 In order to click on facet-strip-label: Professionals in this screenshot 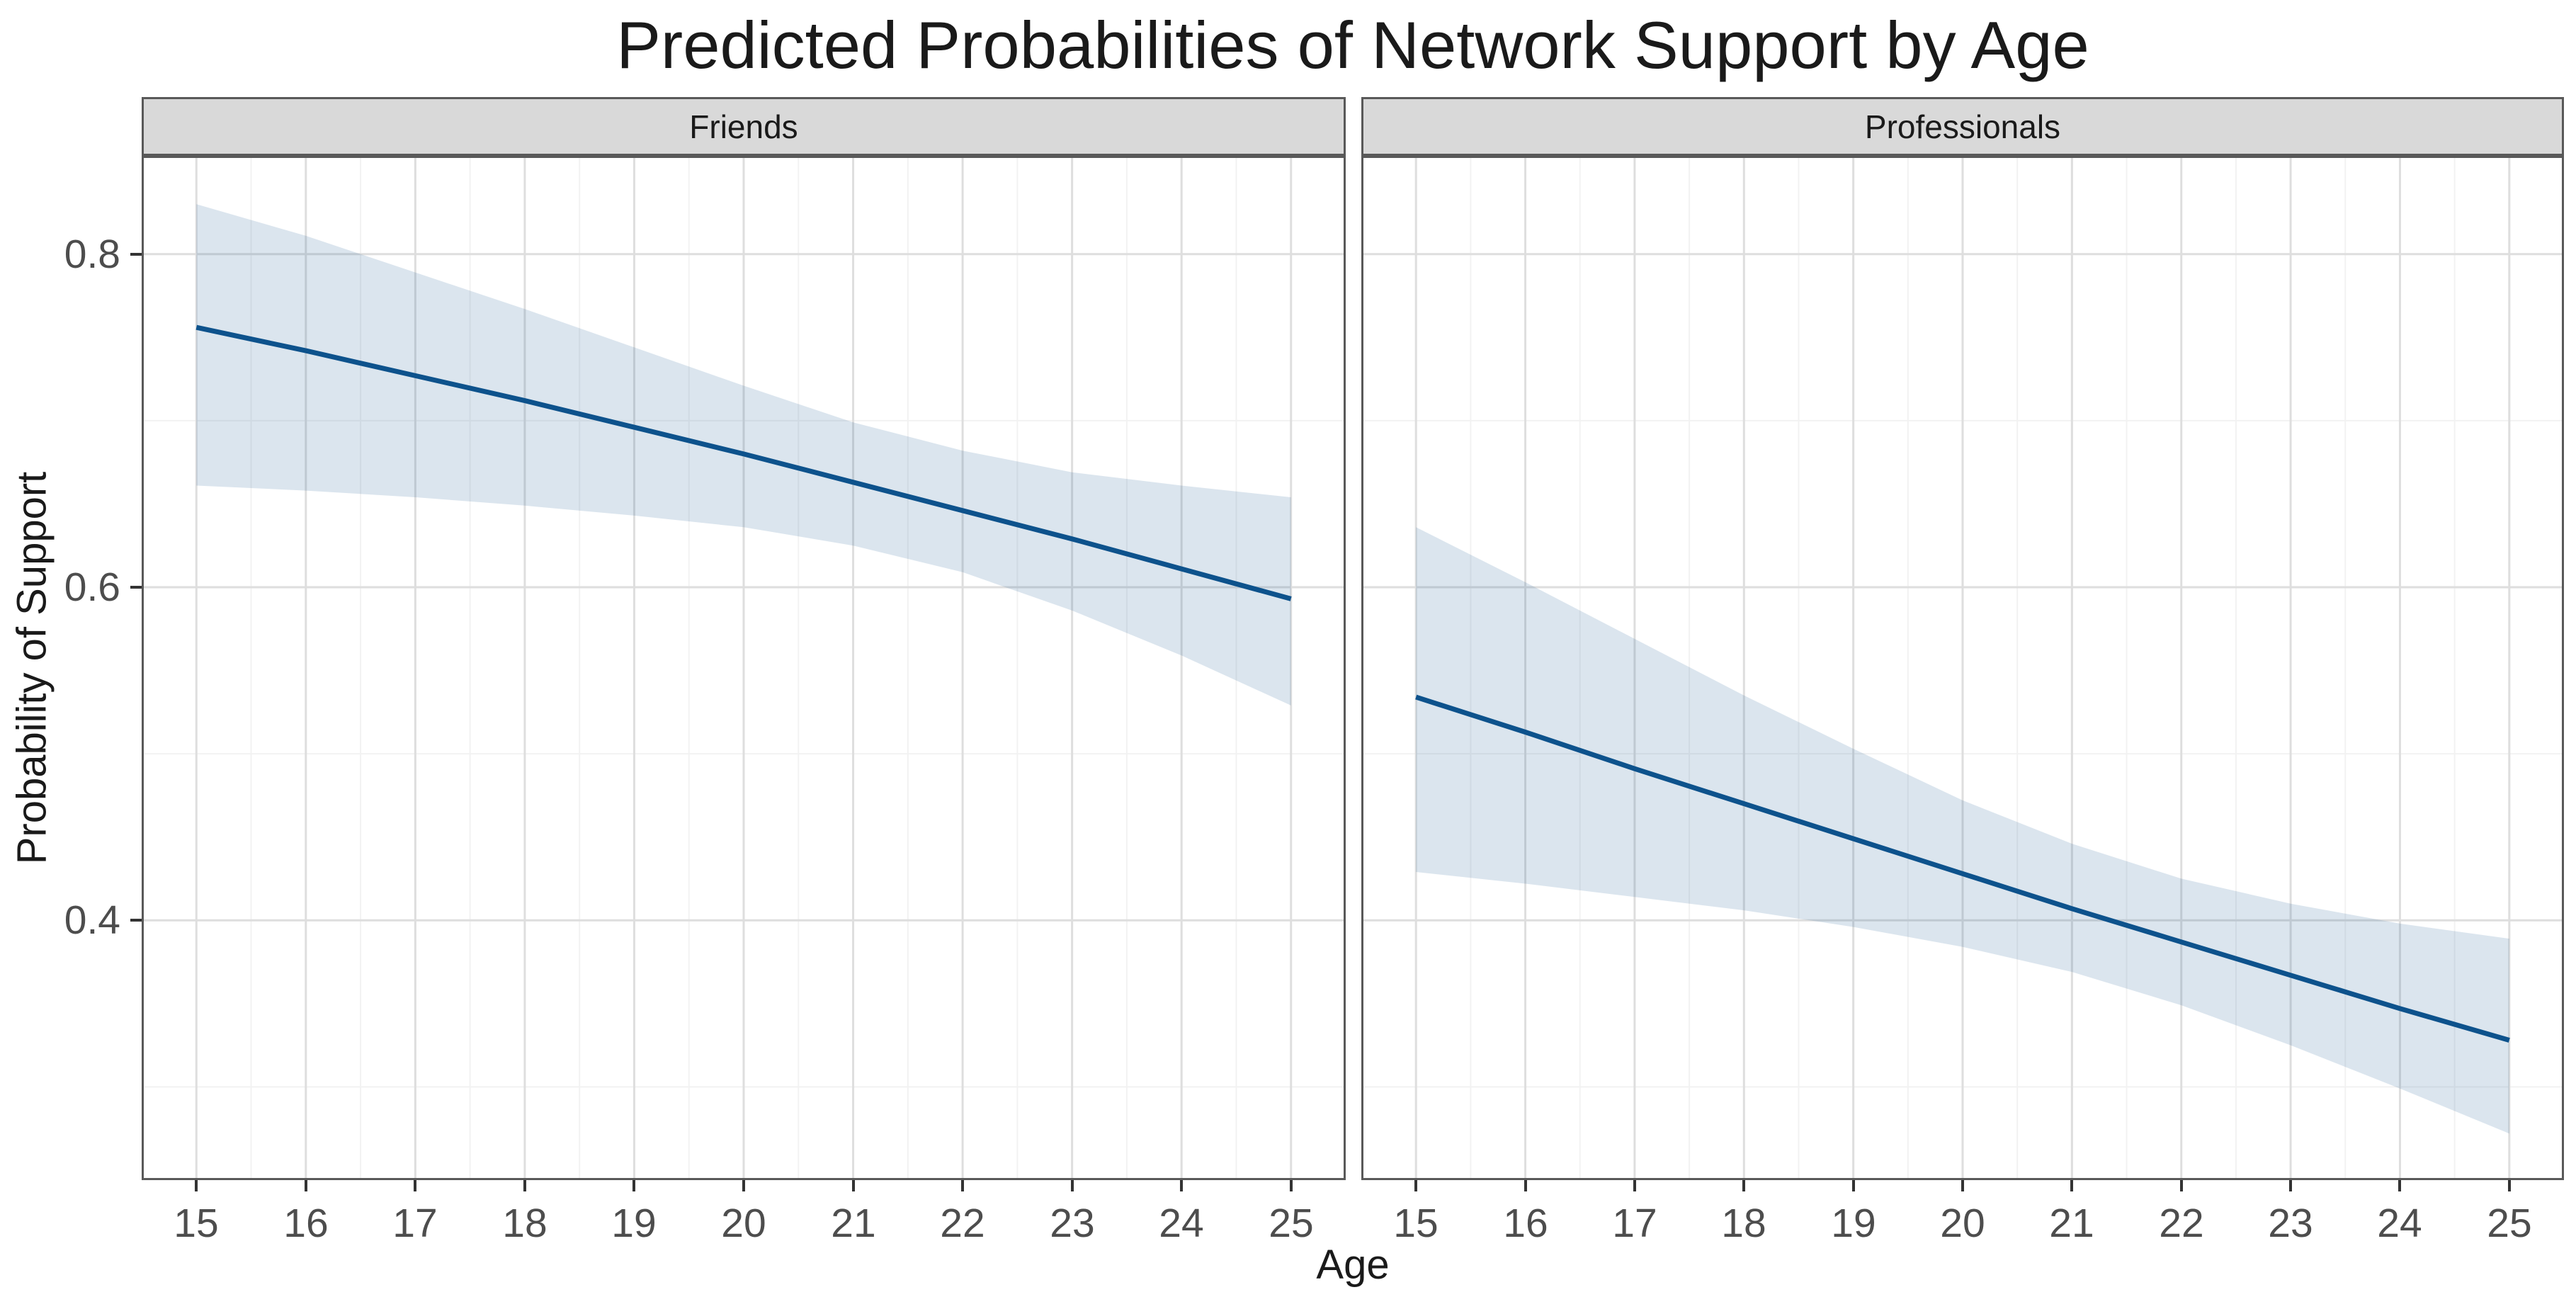, I will do `click(1962, 126)`.